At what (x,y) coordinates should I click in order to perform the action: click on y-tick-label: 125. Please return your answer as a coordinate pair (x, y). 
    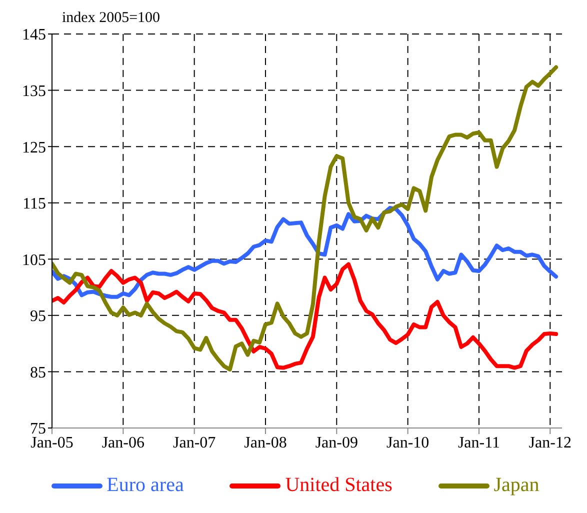
    Looking at the image, I should click on (34, 147).